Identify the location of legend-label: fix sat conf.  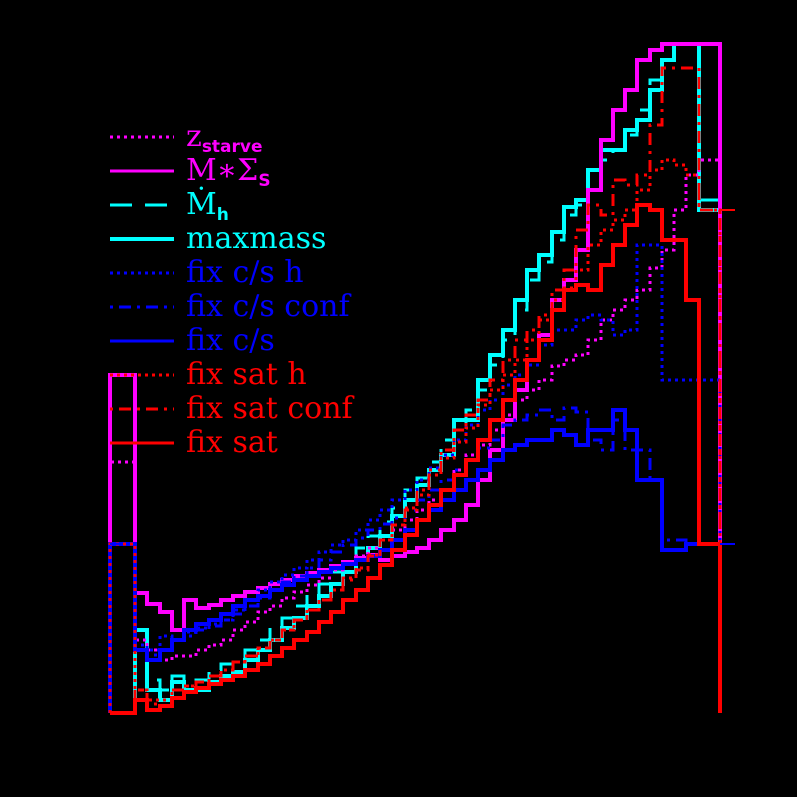
(269, 408).